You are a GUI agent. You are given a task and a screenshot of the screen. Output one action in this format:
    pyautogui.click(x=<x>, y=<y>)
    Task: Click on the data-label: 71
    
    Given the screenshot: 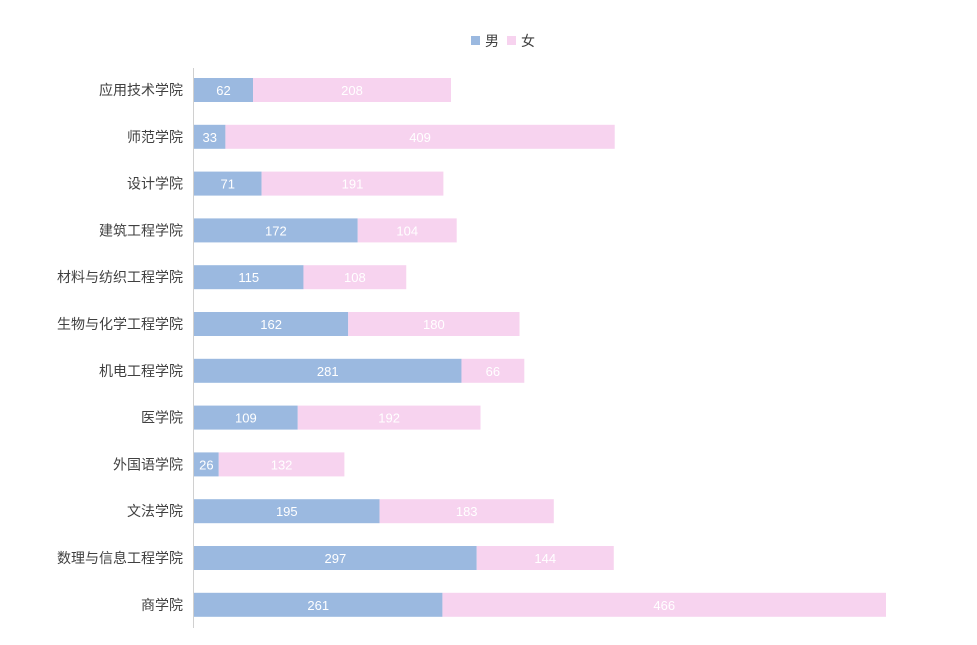 What is the action you would take?
    pyautogui.click(x=228, y=184)
    